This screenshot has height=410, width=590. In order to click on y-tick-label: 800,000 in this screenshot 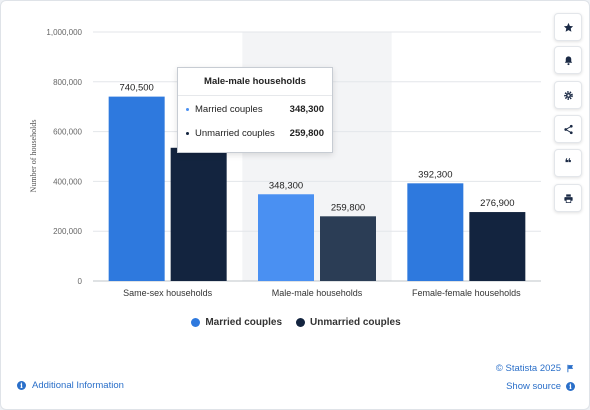, I will do `click(67, 82)`.